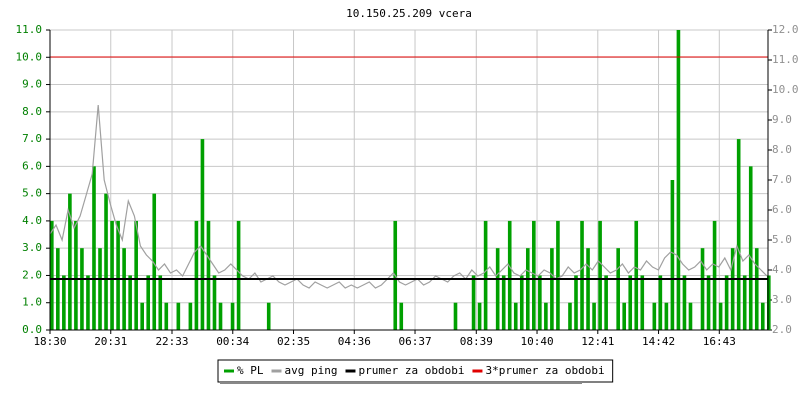 The height and width of the screenshot is (400, 800). Describe the element at coordinates (544, 370) in the screenshot. I see `legend-label: 3*prumer za obdobi` at that location.